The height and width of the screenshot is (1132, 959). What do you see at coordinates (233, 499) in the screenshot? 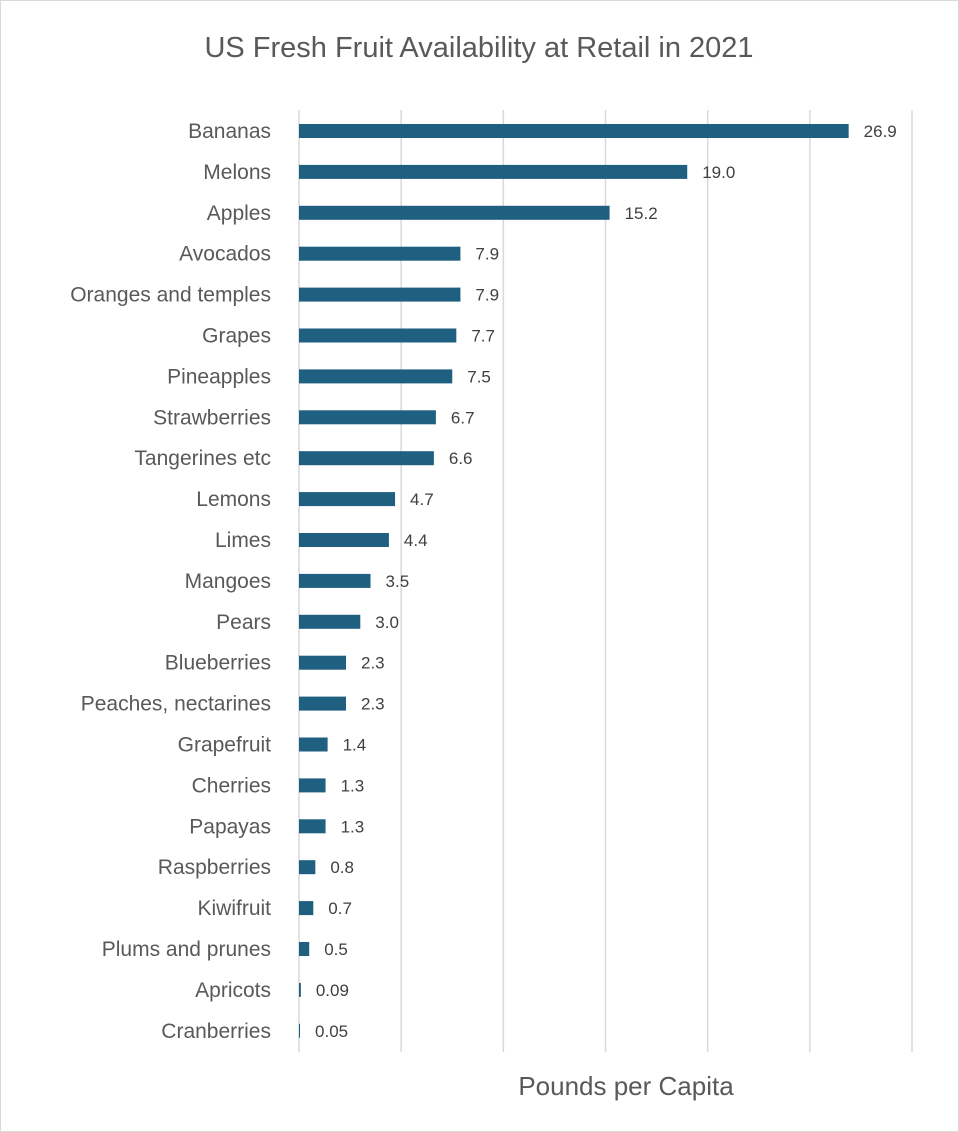
I see `category-label: Lemons` at bounding box center [233, 499].